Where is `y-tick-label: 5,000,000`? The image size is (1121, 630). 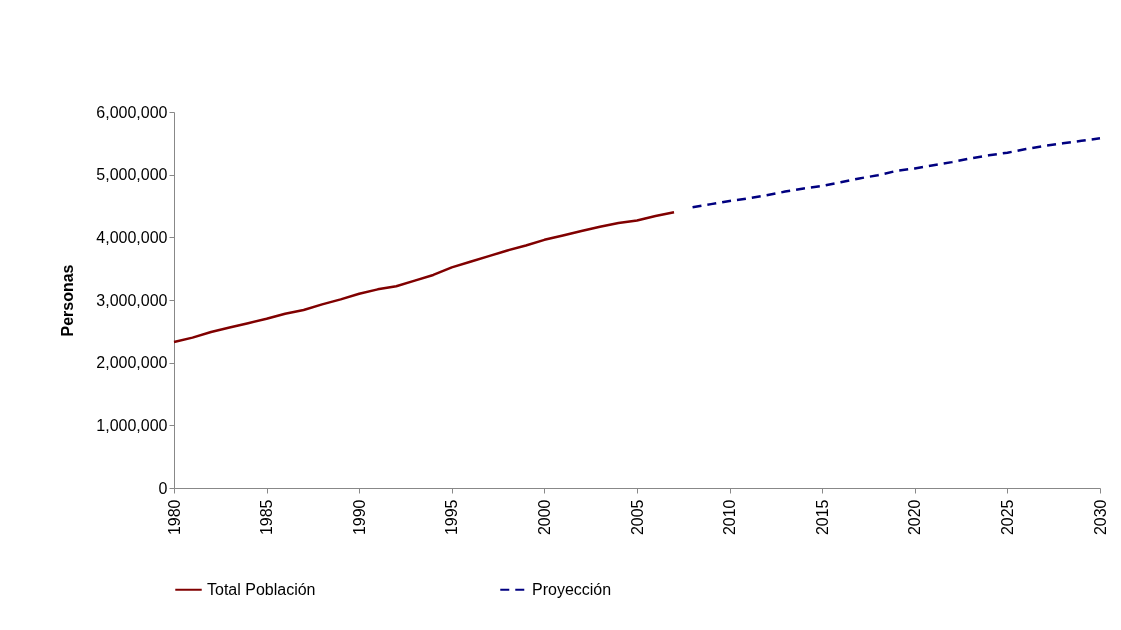
y-tick-label: 5,000,000 is located at coordinates (132, 175).